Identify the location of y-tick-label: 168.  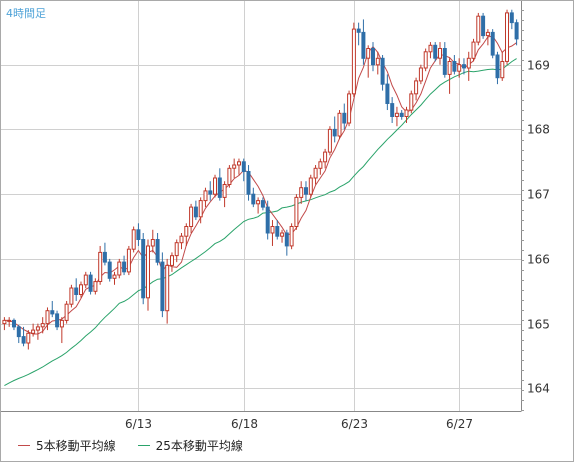
(538, 130).